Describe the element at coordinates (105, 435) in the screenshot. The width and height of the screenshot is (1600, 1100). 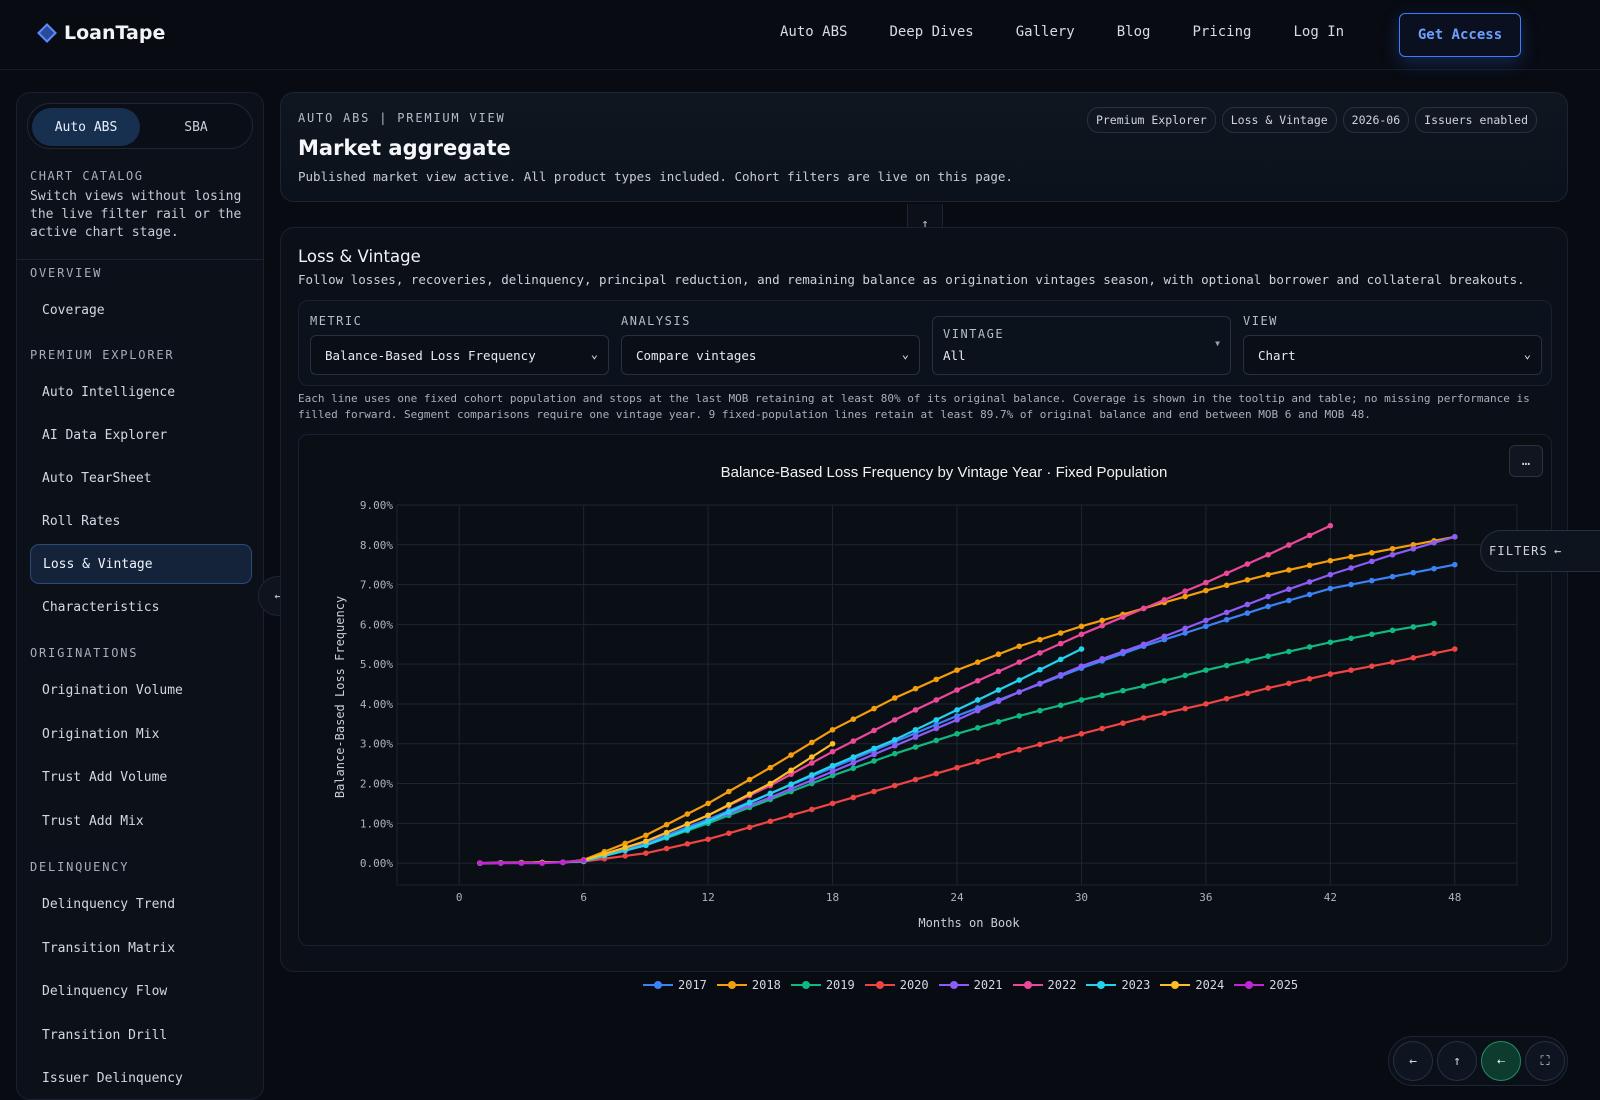
I see `sidebar-item-ai-data-explorer: AI Data Explorer` at that location.